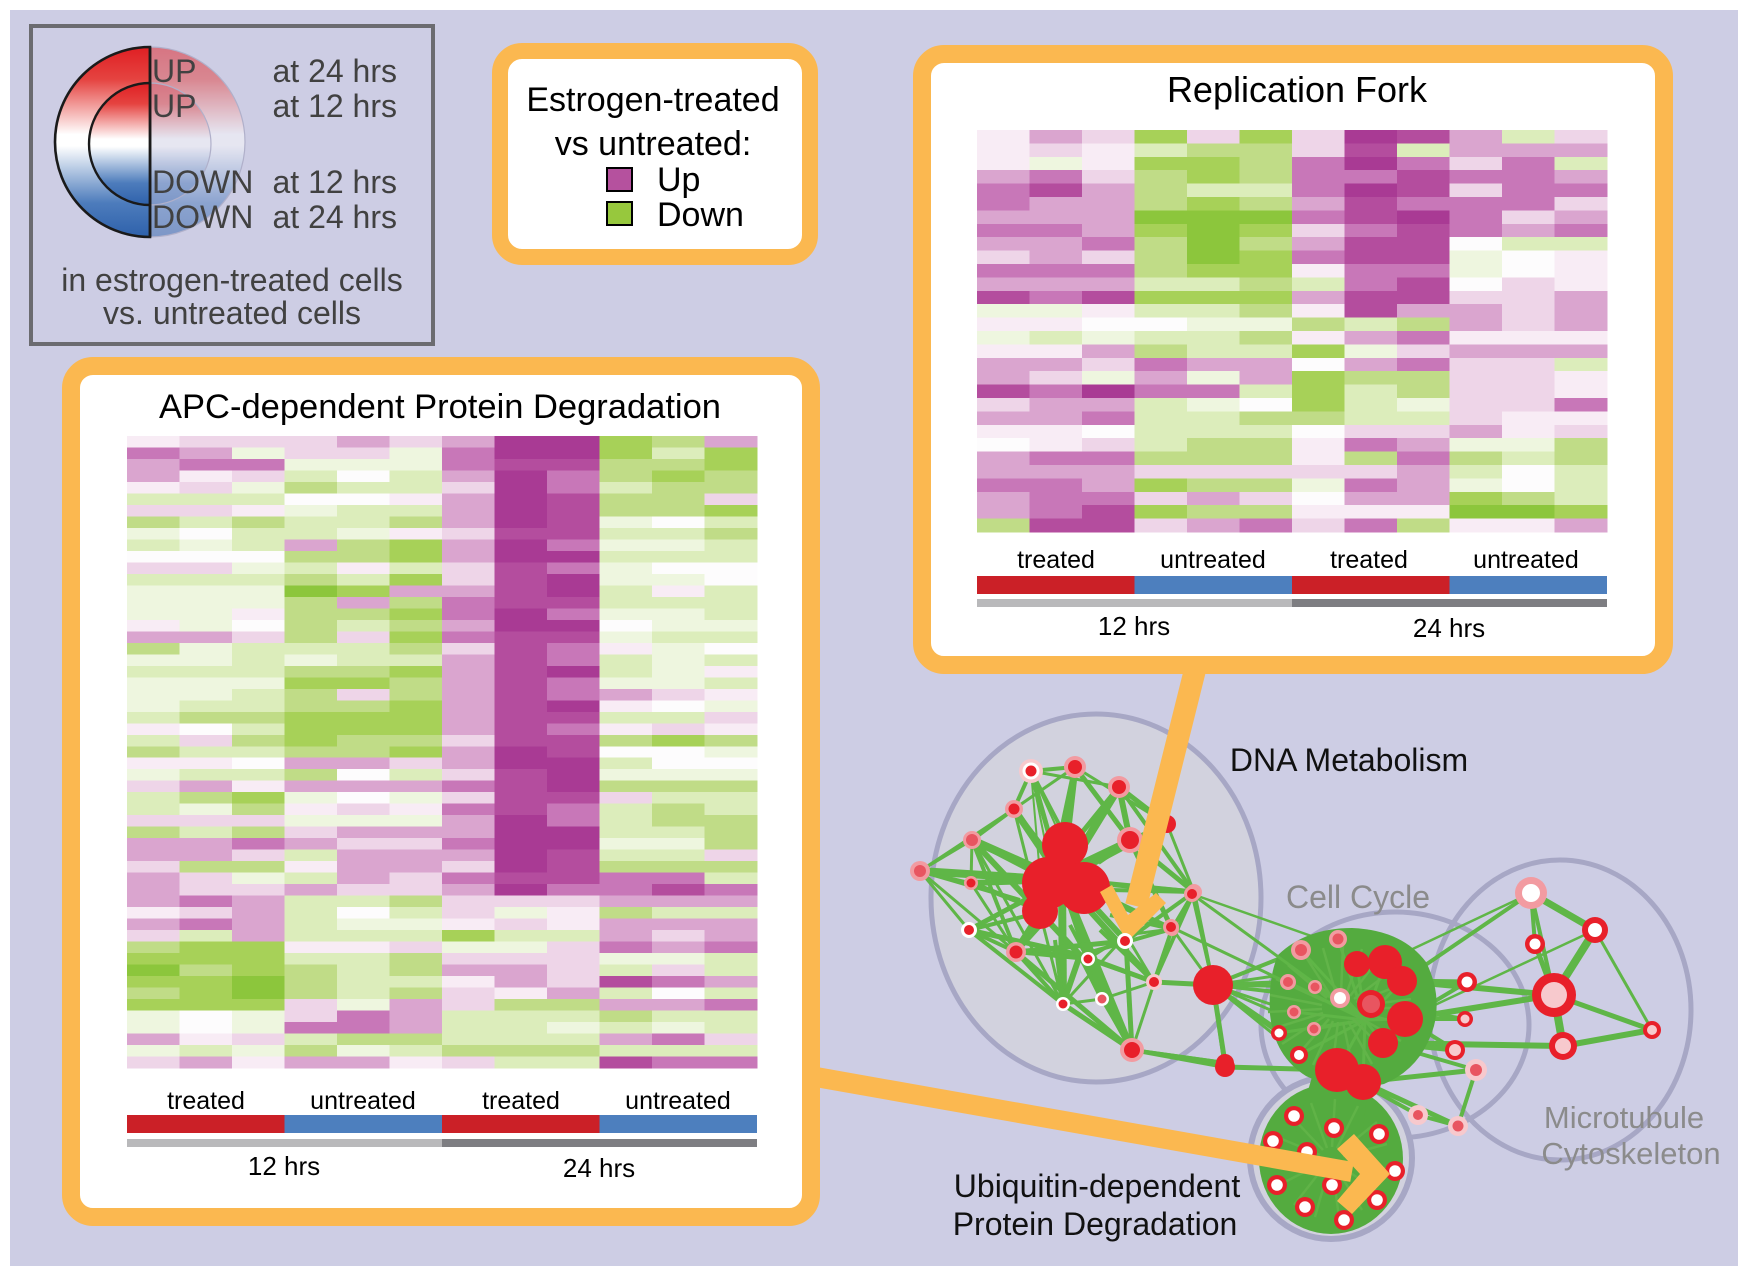 The width and height of the screenshot is (1750, 1279). What do you see at coordinates (1358, 897) in the screenshot?
I see `svg-text: Cell Cycle` at bounding box center [1358, 897].